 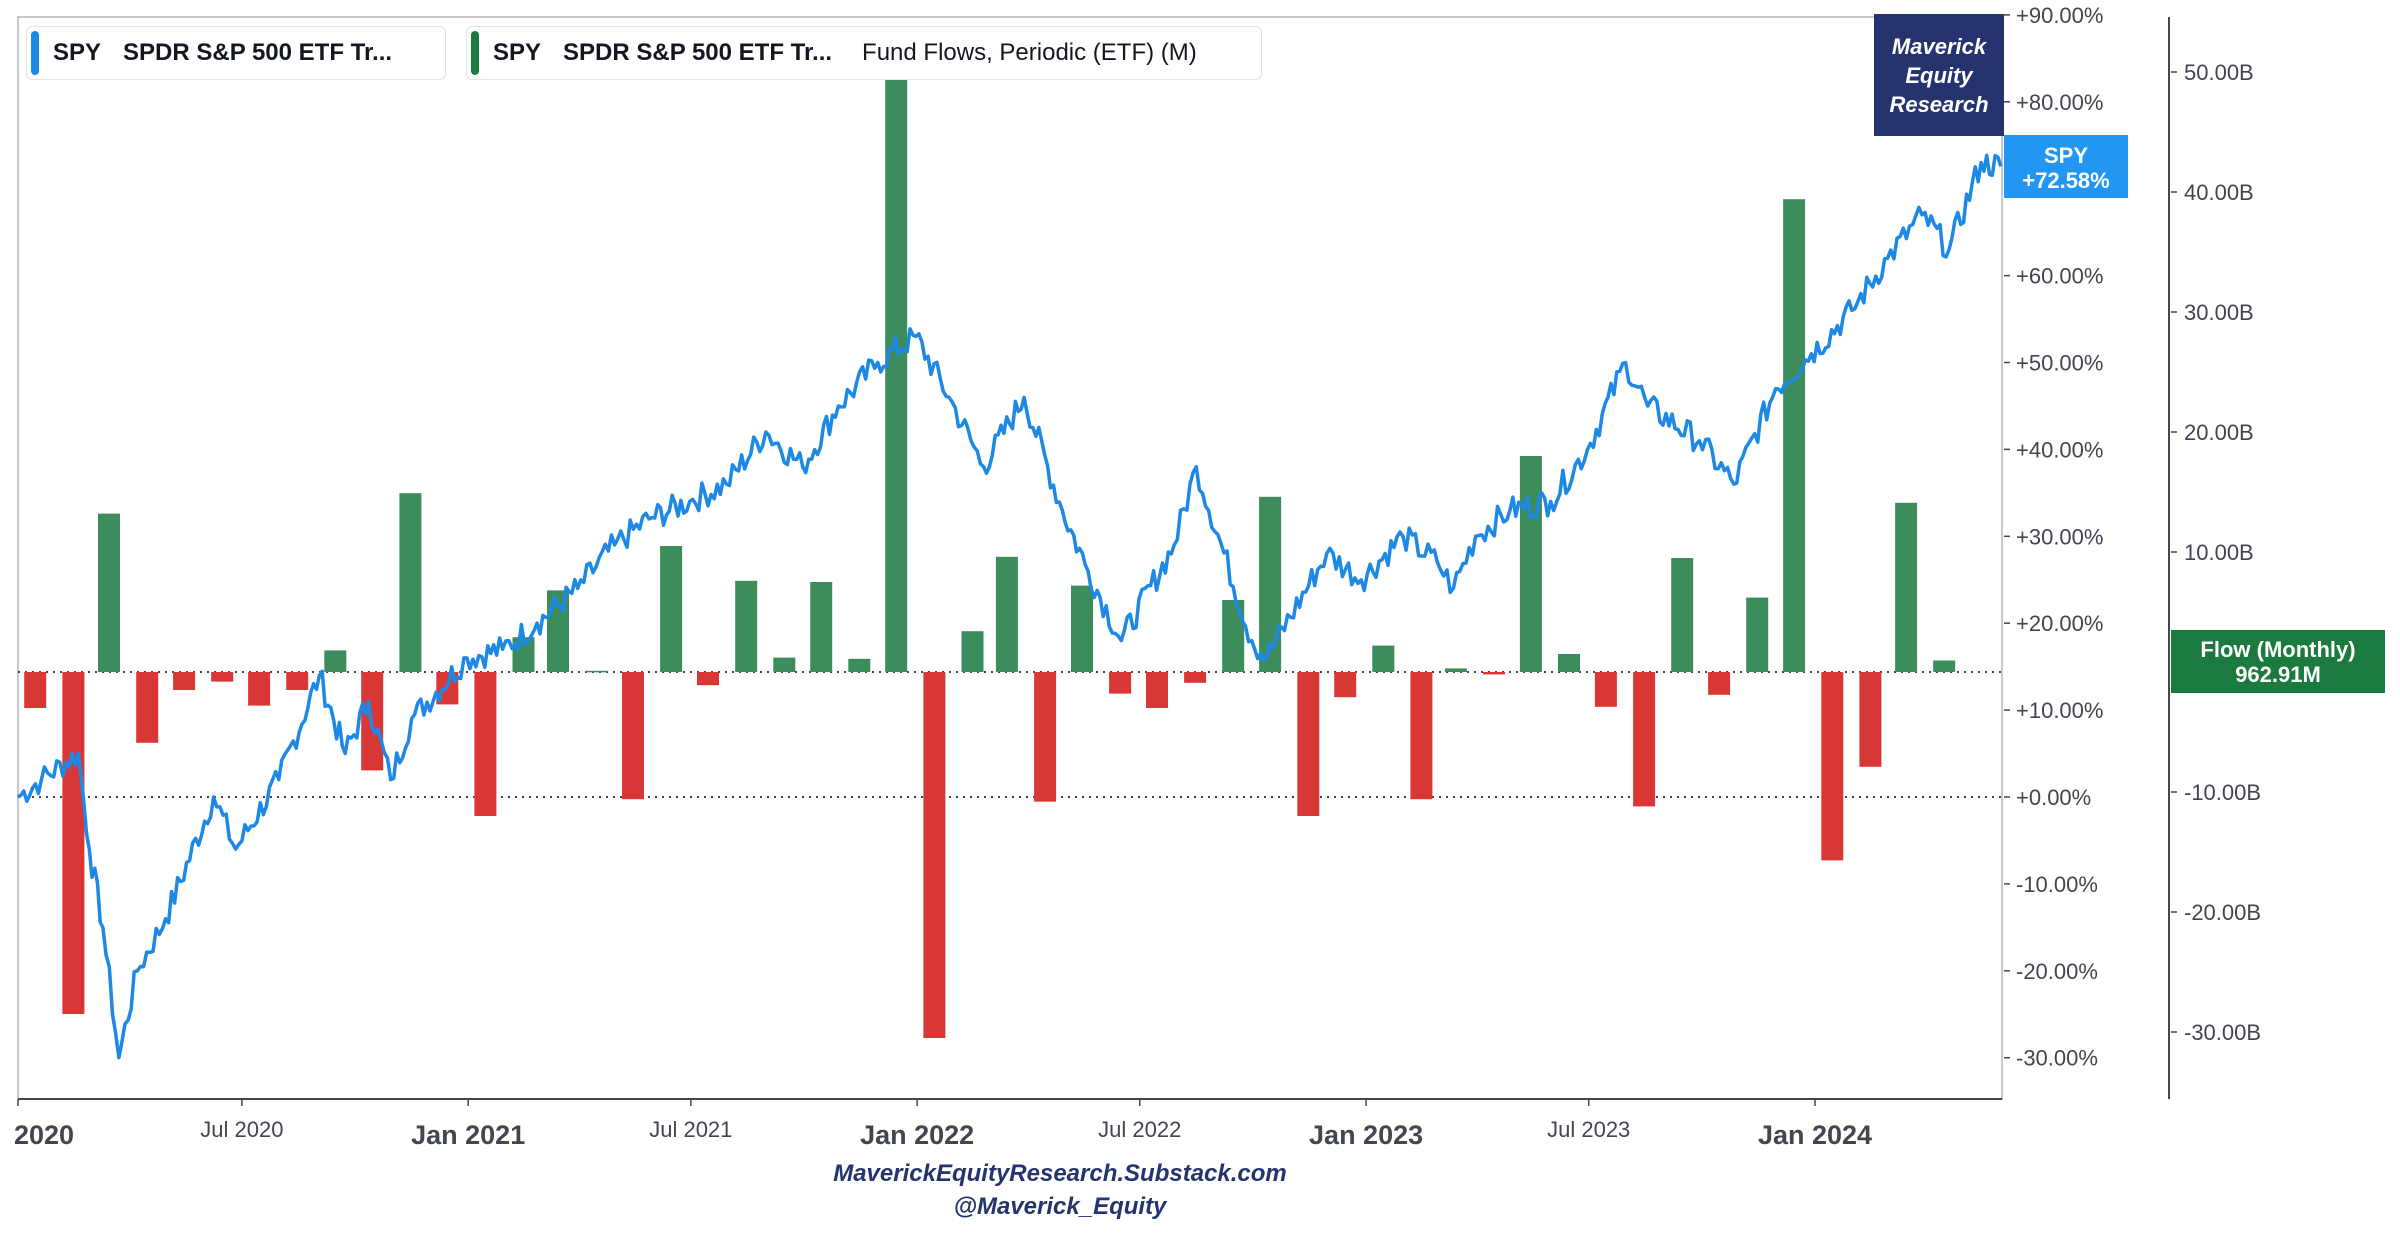 I want to click on flow-badge-value: 962.91M, so click(x=2278, y=674).